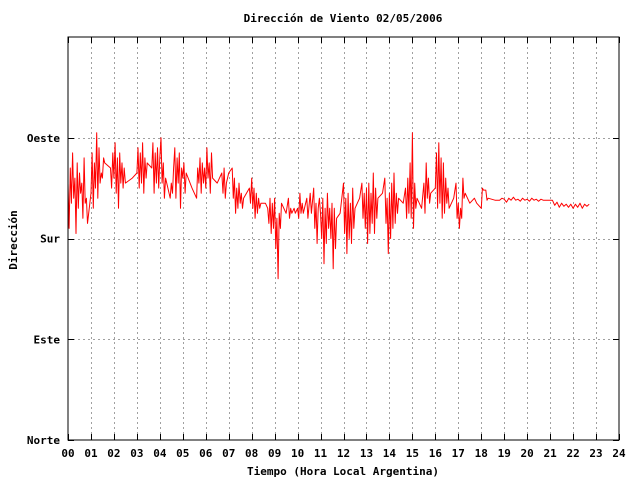 This screenshot has width=640, height=480. Describe the element at coordinates (67, 453) in the screenshot. I see `x-tick-label: 00` at that location.